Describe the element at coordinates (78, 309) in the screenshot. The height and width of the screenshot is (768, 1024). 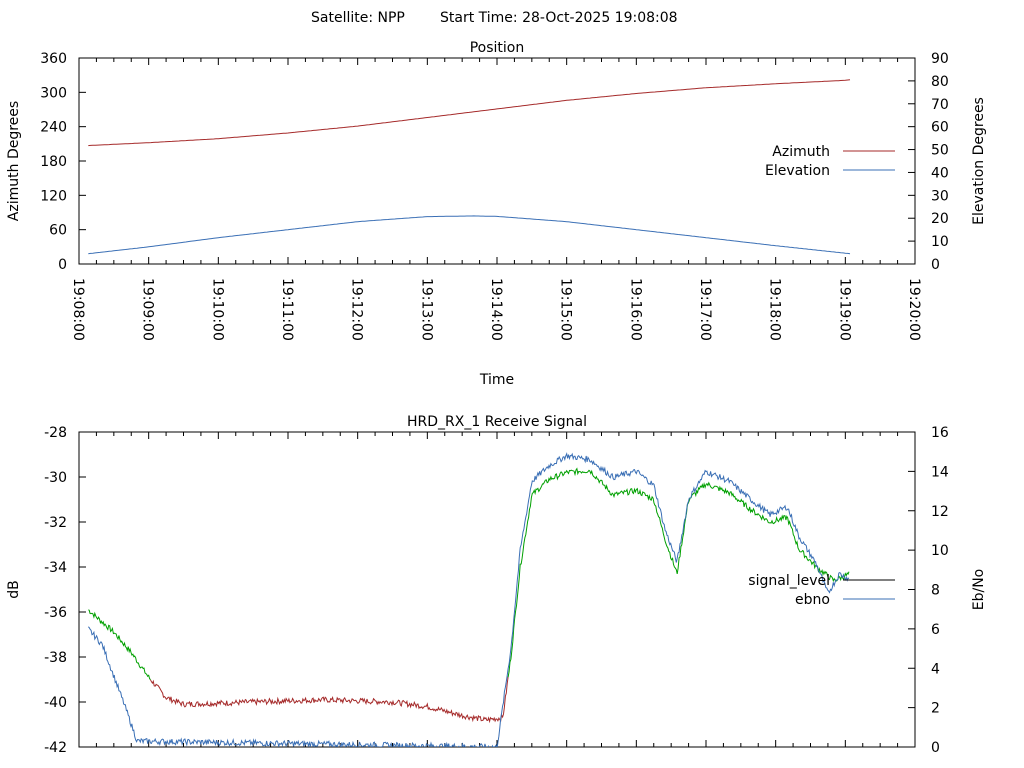
I see `chart0-xtick-label: 19:08:00` at that location.